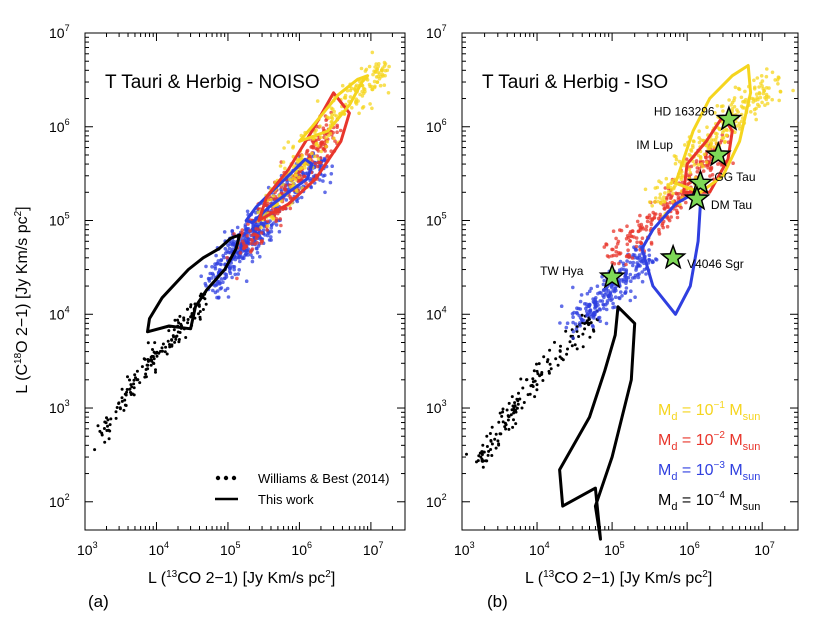  I want to click on y-tick-label: 10⁴, so click(59, 313).